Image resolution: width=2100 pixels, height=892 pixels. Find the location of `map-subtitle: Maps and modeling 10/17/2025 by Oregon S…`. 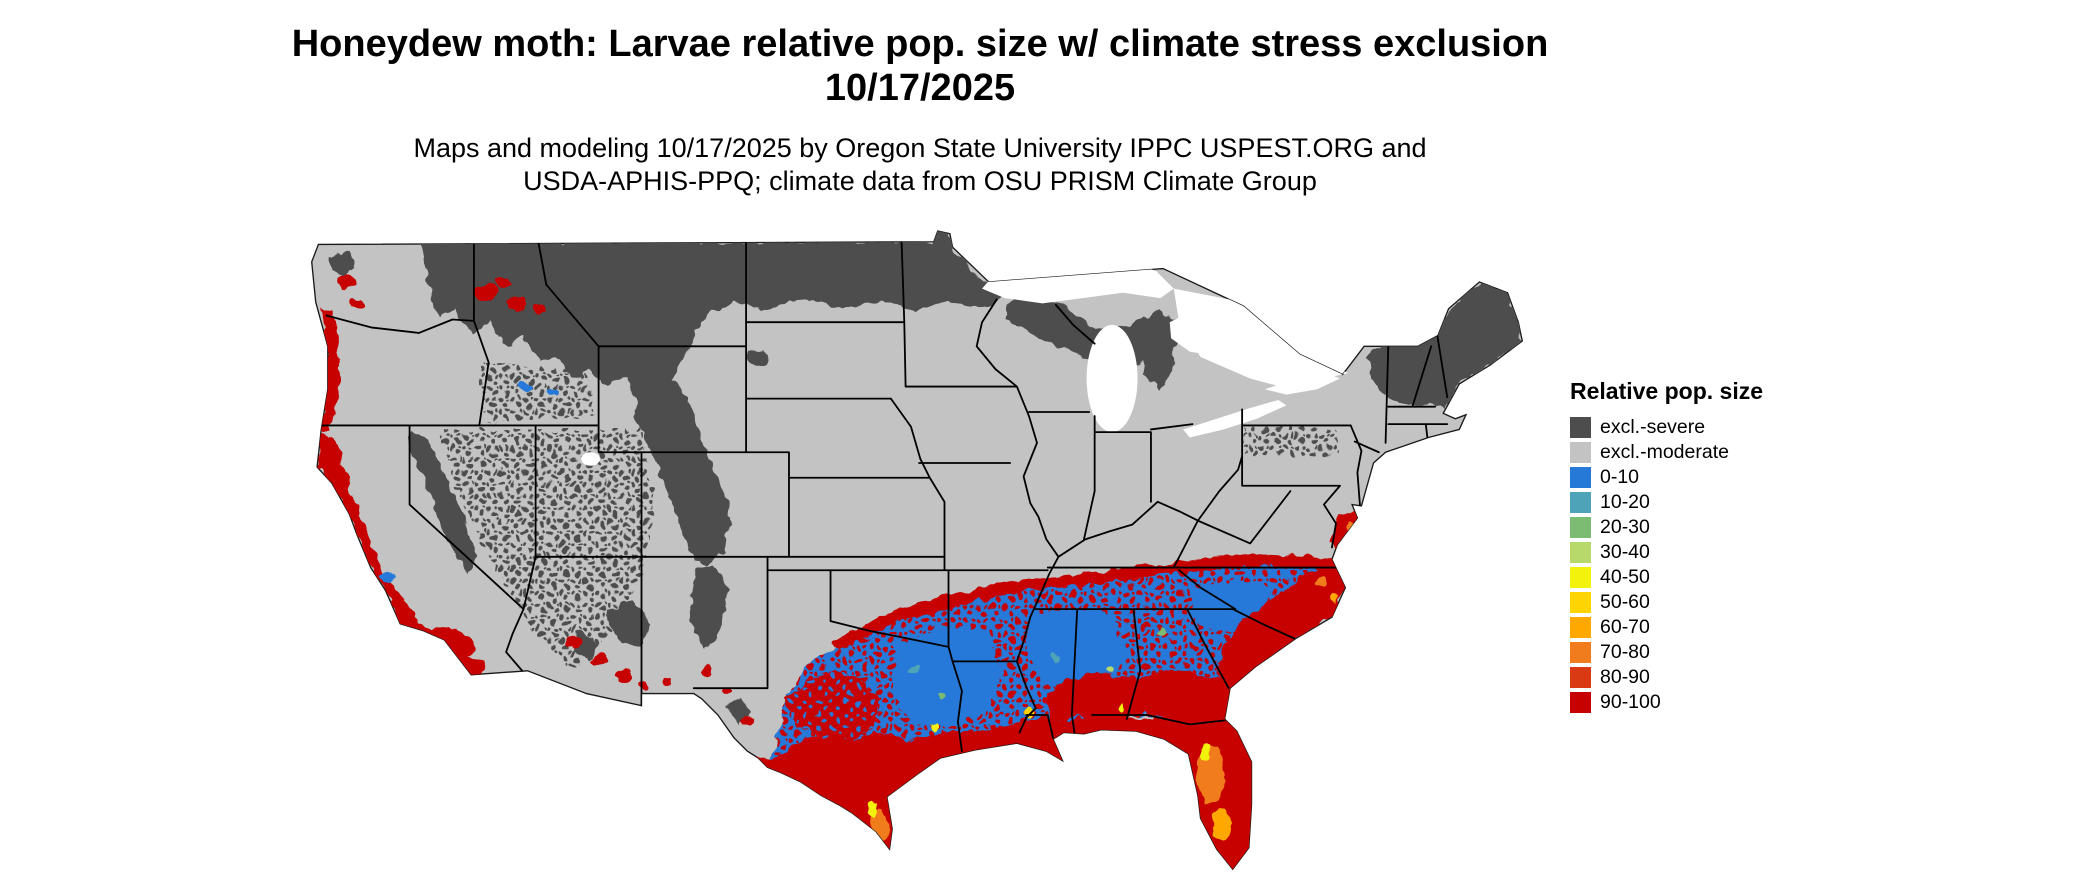

map-subtitle: Maps and modeling 10/17/2025 by Oregon S… is located at coordinates (920, 165).